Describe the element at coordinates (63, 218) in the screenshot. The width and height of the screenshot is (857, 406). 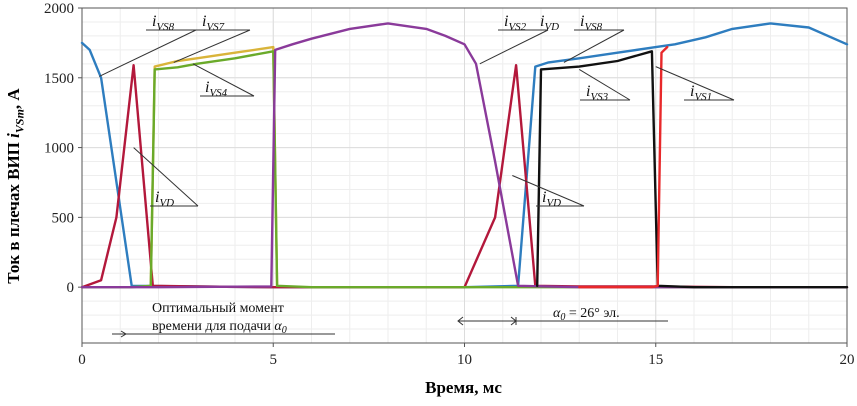
I see `y-tick-label: 500` at that location.